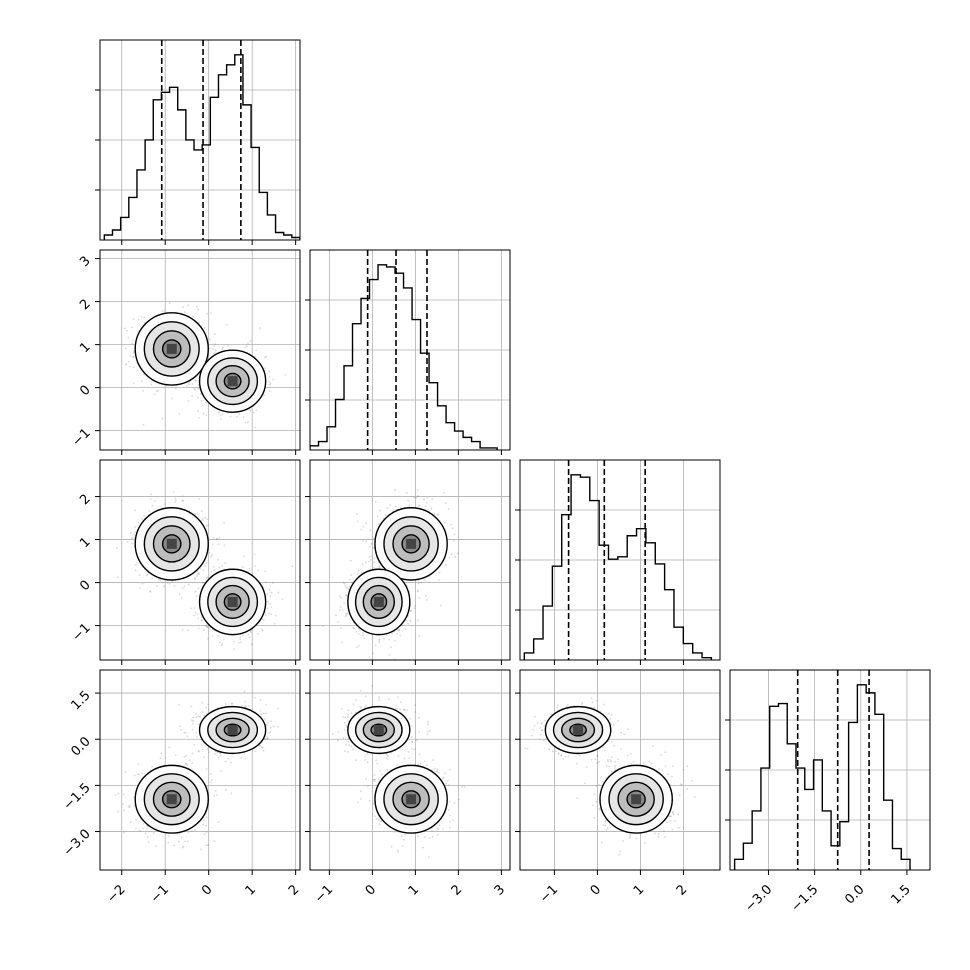 This screenshot has width=970, height=970. What do you see at coordinates (201, 147) in the screenshot?
I see `histogram-step` at bounding box center [201, 147].